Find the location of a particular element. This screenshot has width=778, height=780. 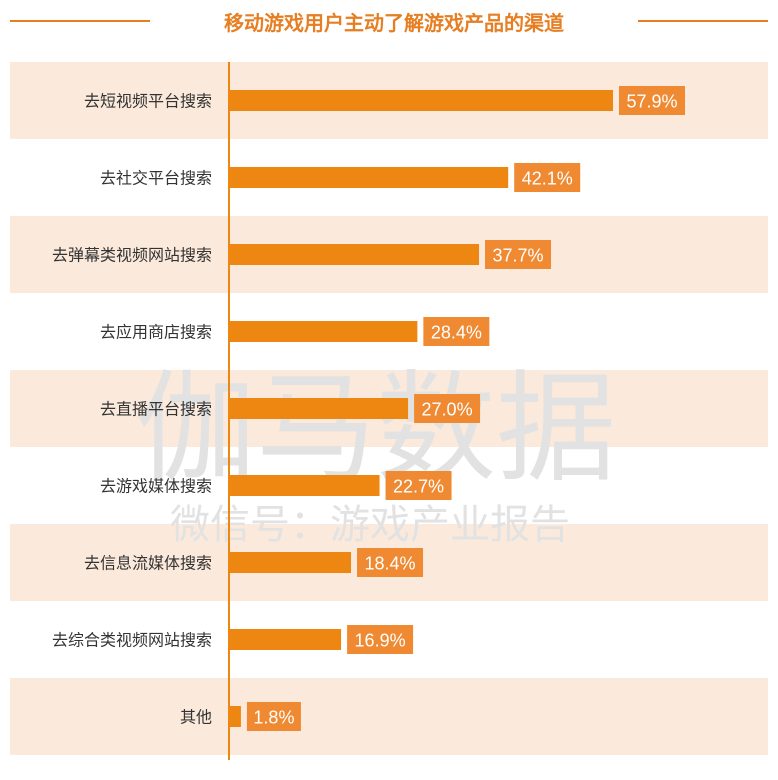

data-label: 57.9% is located at coordinates (651, 102).